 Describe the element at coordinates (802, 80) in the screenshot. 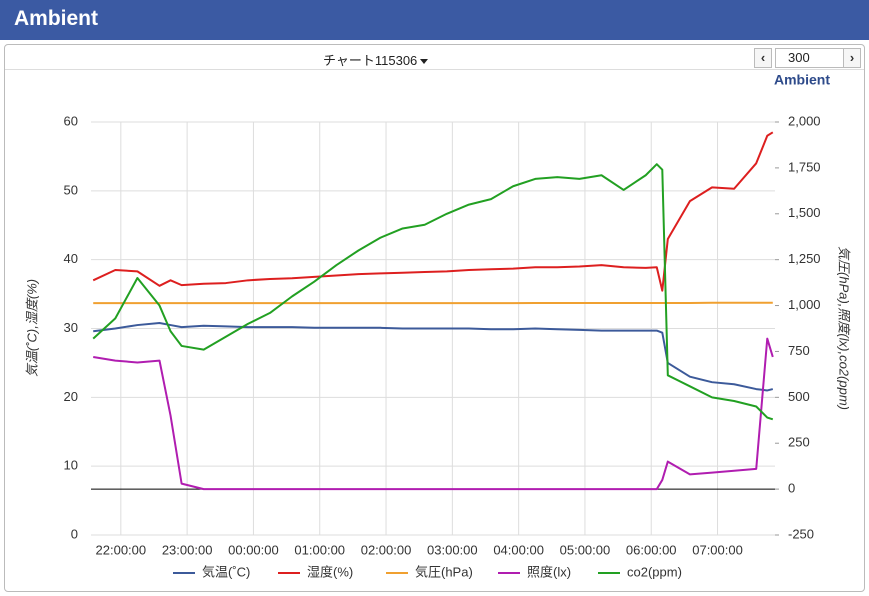

I see `chart-title: Ambient` at that location.